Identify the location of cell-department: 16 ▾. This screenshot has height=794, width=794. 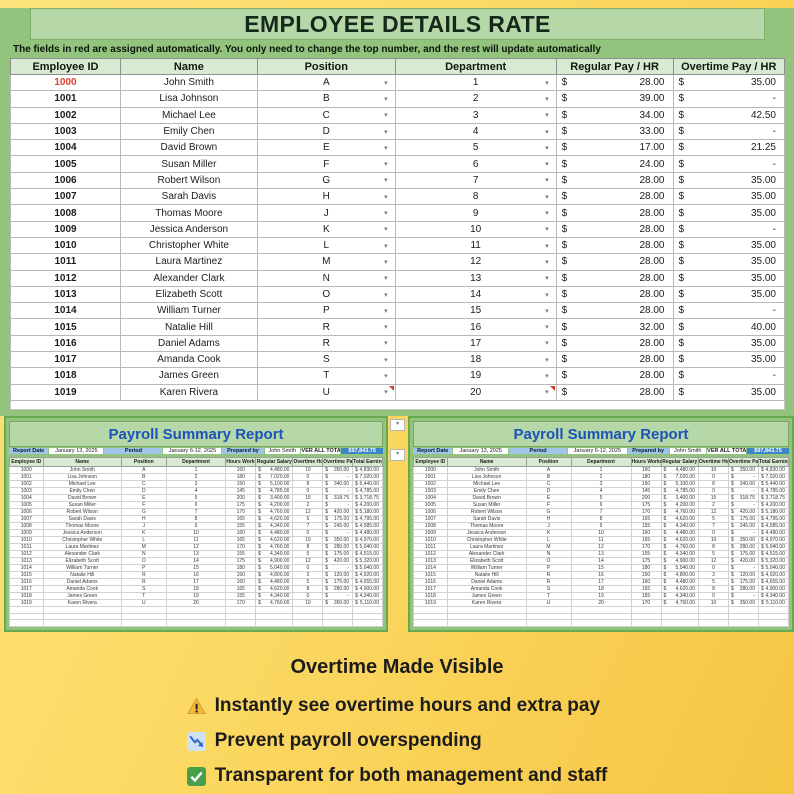
(475, 327).